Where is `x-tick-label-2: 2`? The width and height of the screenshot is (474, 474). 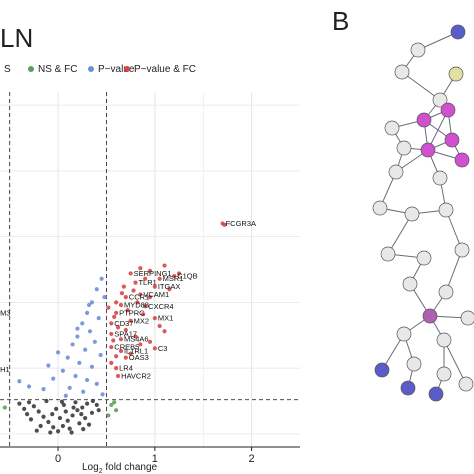
x-tick-label-2: 2 is located at coordinates (252, 459).